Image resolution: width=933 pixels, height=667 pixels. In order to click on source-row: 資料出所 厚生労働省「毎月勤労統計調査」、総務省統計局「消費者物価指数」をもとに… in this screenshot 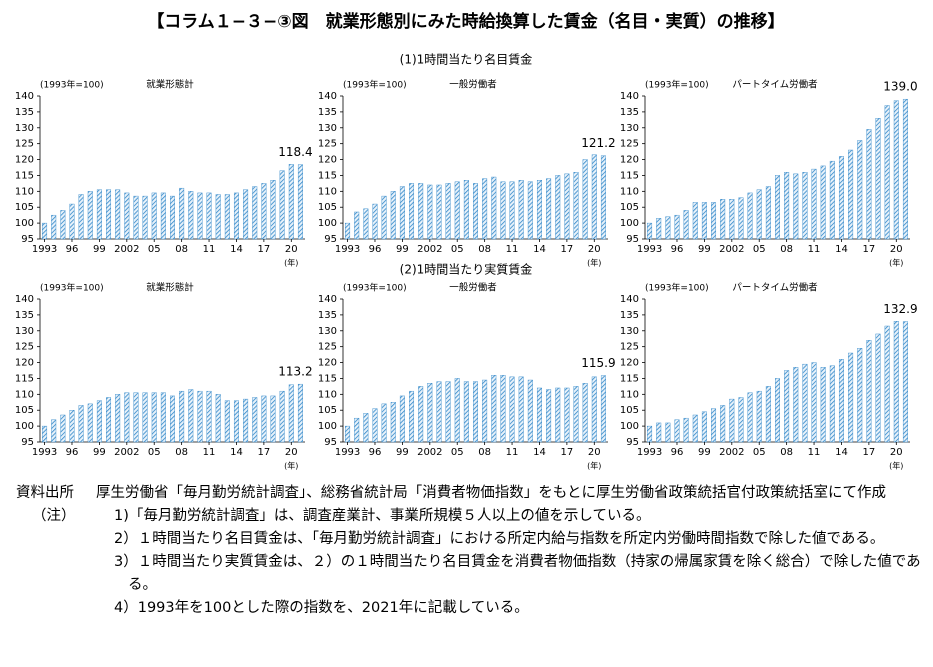, I will do `click(468, 493)`.